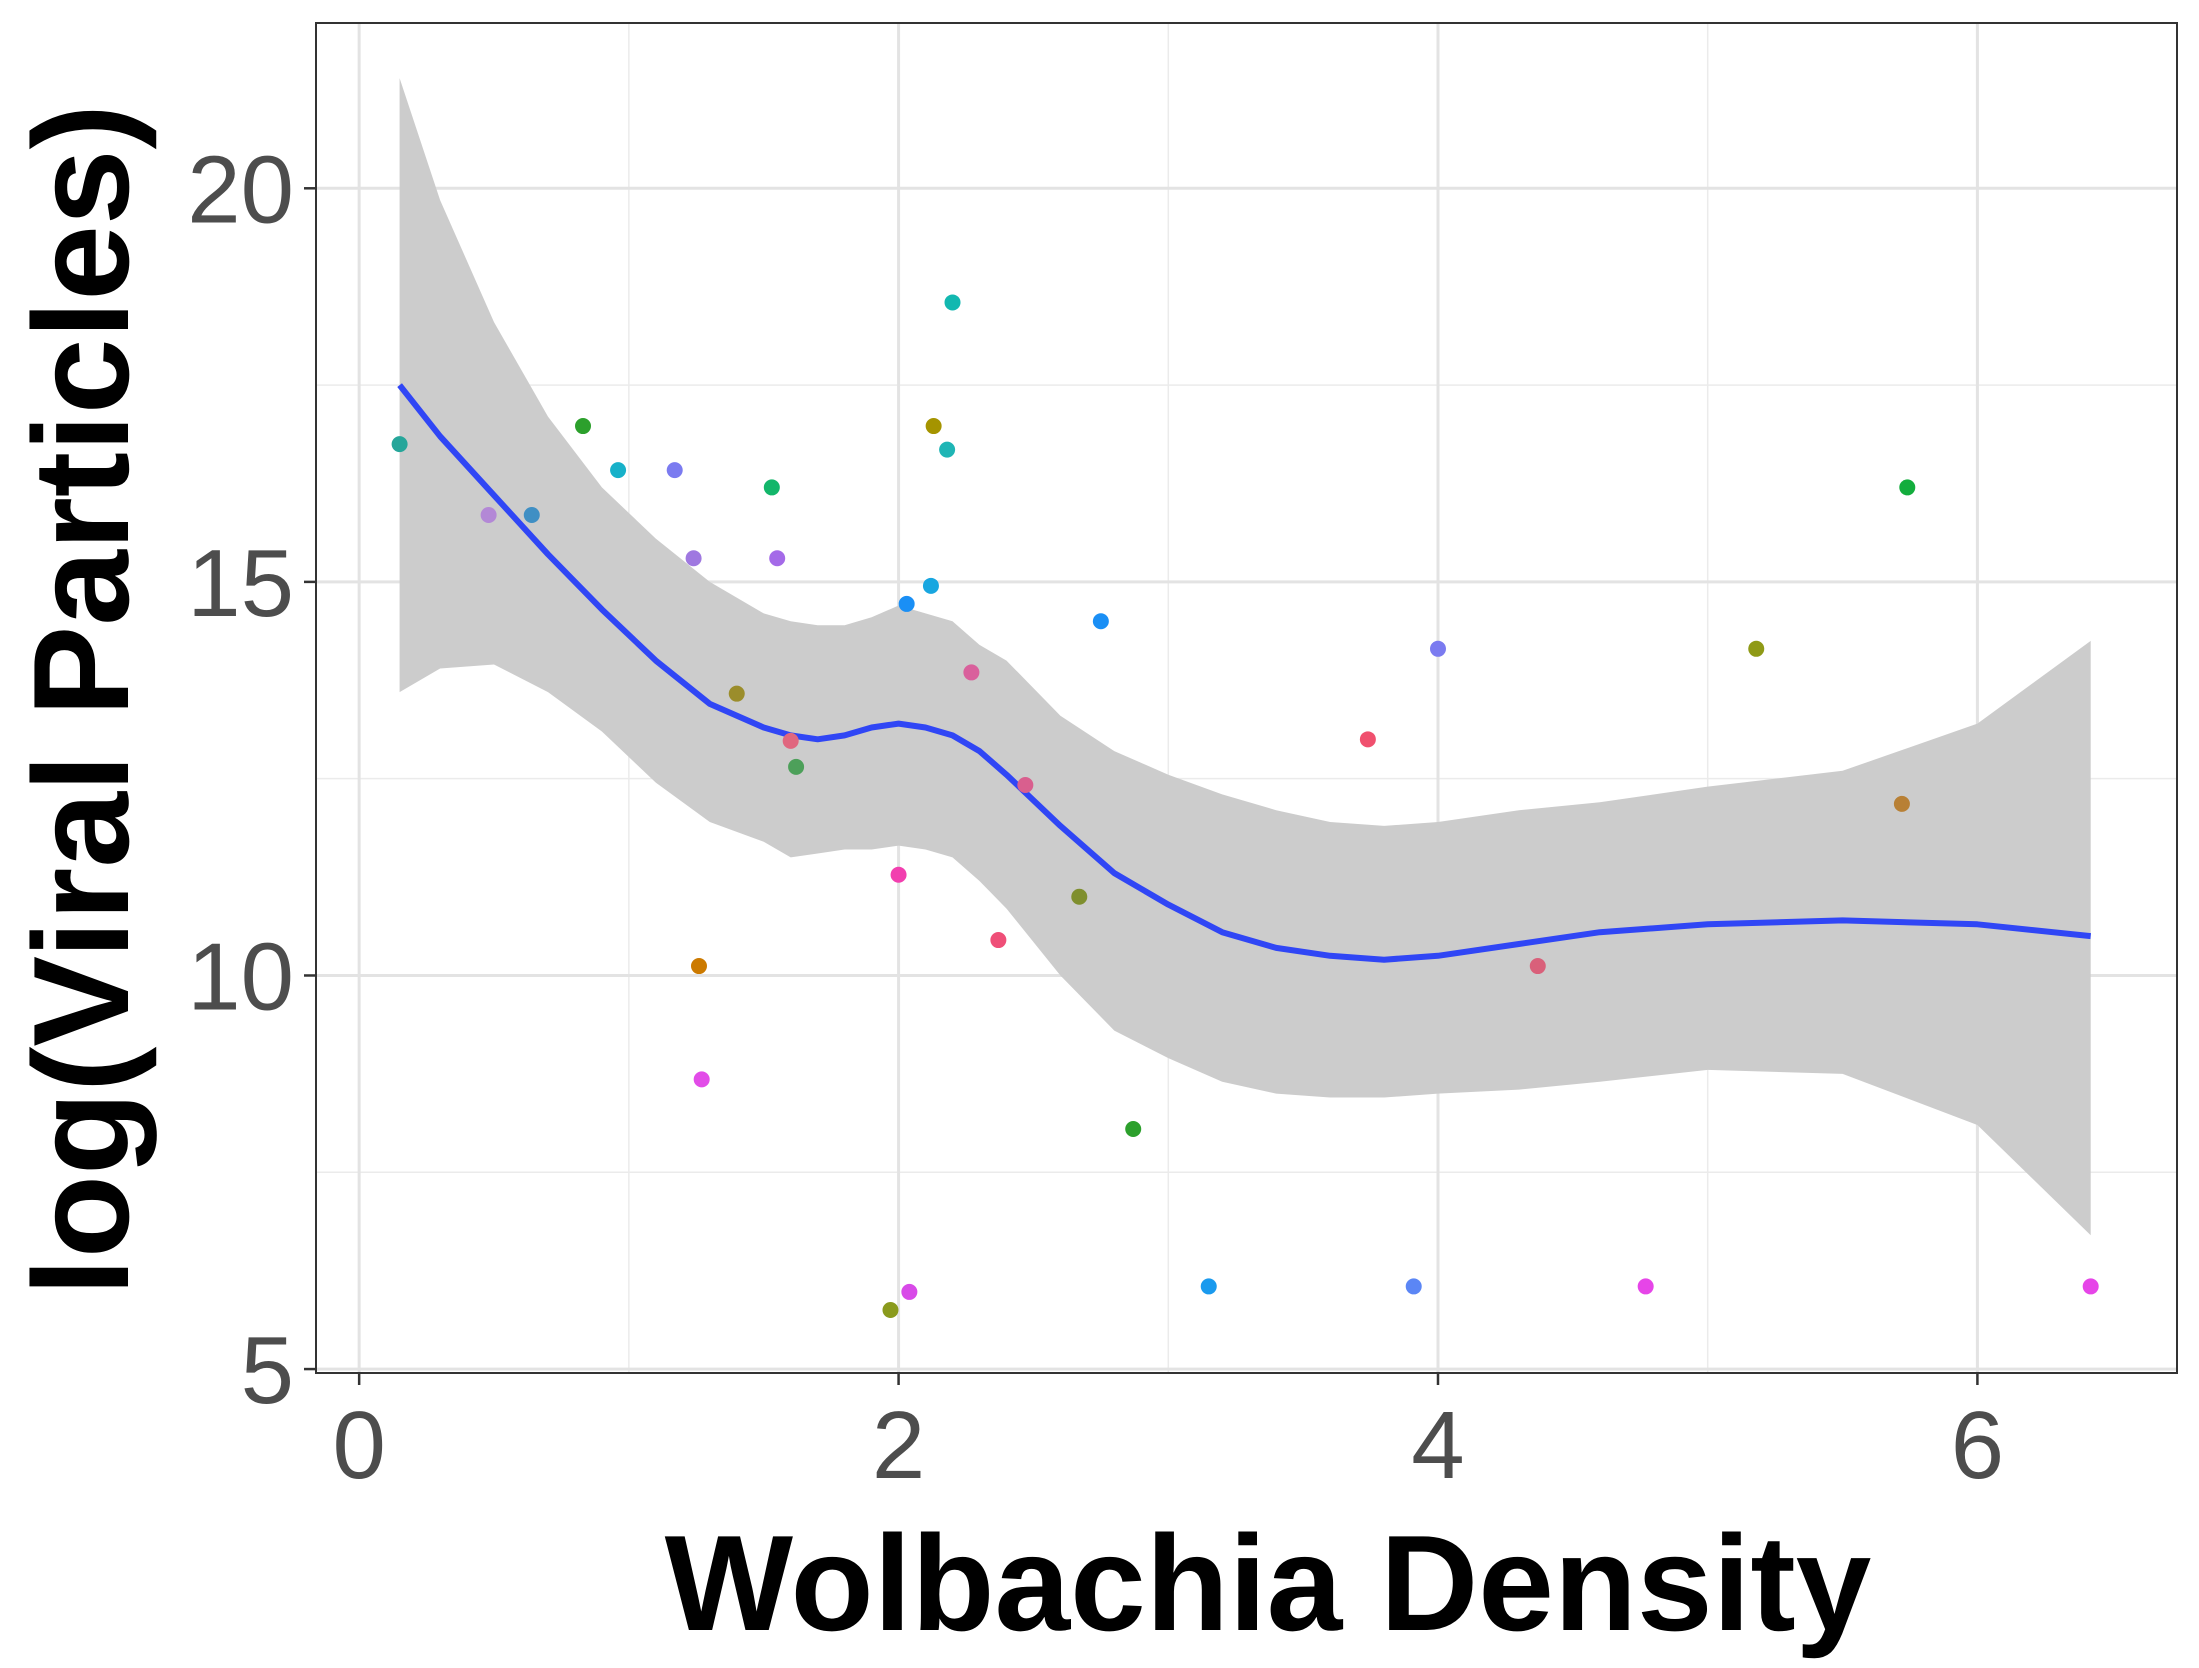 The height and width of the screenshot is (1668, 2199). What do you see at coordinates (1437, 1445) in the screenshot?
I see `x-tick-label: 4` at bounding box center [1437, 1445].